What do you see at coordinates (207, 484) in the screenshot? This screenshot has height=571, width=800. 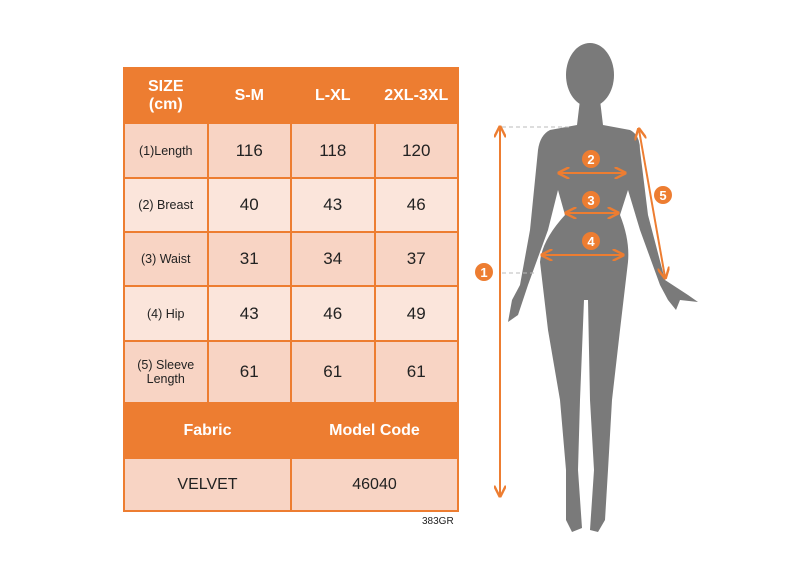 I see `fabric-value: VELVET` at bounding box center [207, 484].